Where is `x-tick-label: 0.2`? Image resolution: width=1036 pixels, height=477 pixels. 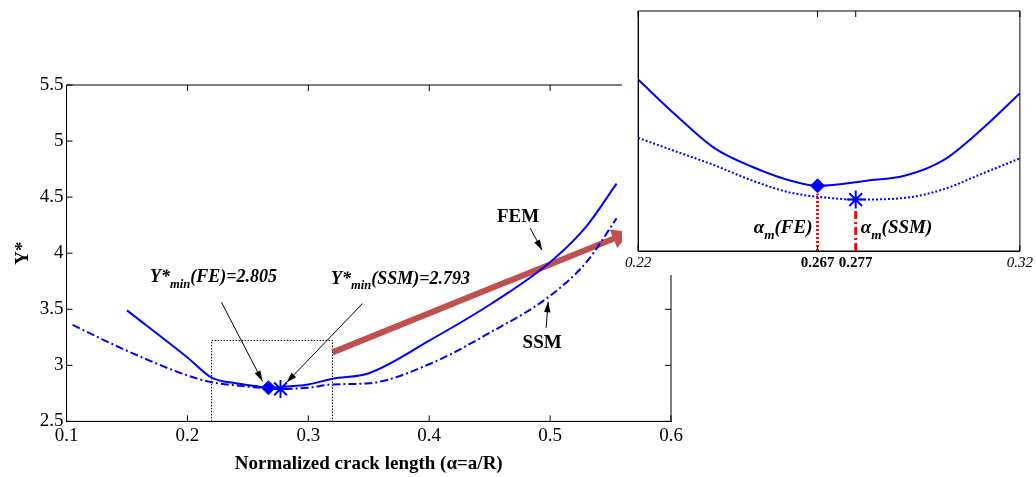
x-tick-label: 0.2 is located at coordinates (187, 434).